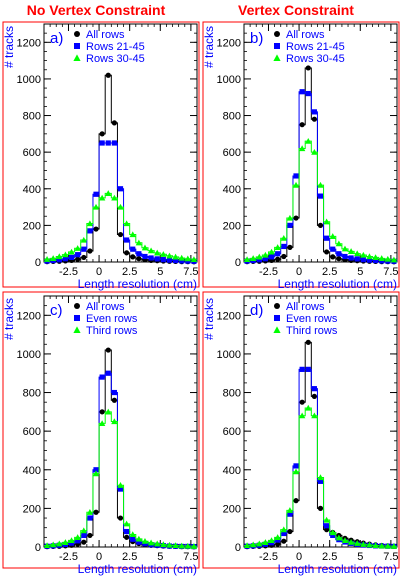  Describe the element at coordinates (9, 319) in the screenshot. I see `y-axis-label: # tracks` at that location.